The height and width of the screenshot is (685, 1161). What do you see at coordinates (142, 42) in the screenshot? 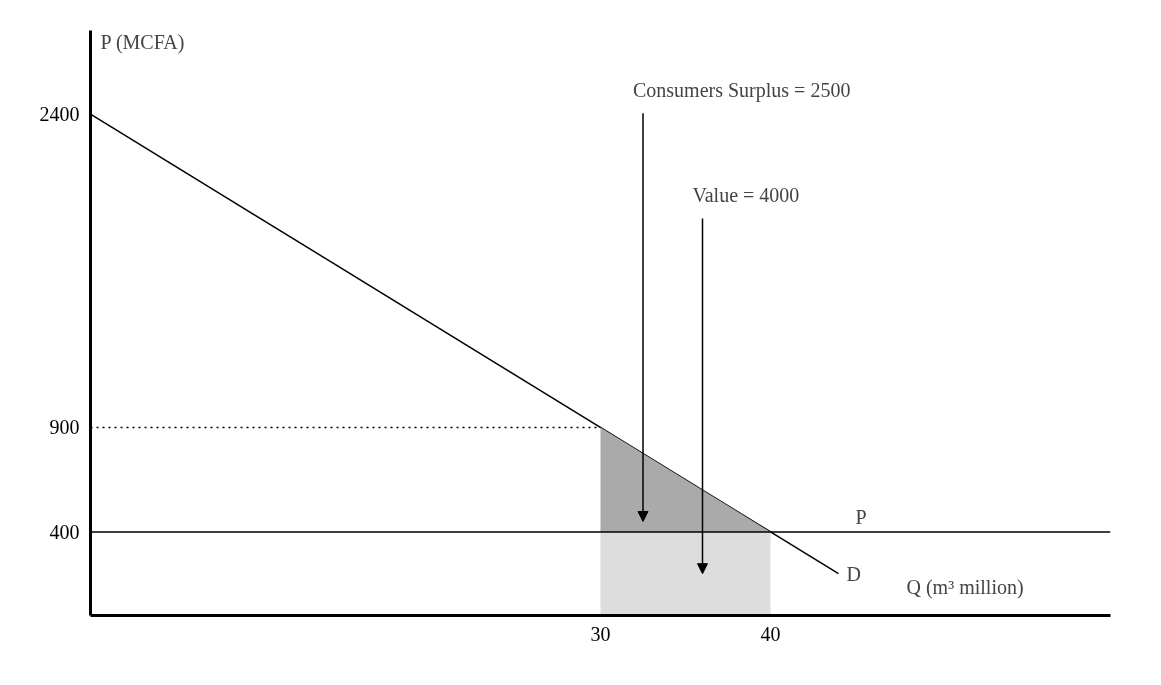
I see `y-axis-title: P (MCFA)` at bounding box center [142, 42].